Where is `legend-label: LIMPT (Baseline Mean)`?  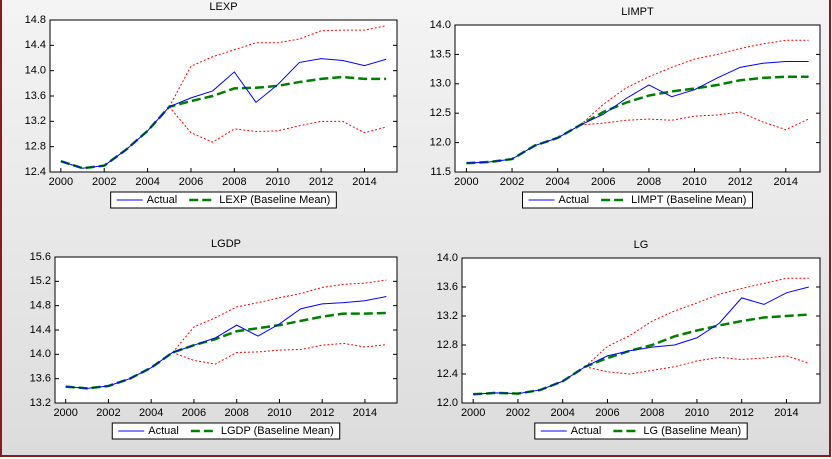 legend-label: LIMPT (Baseline Mean) is located at coordinates (688, 200).